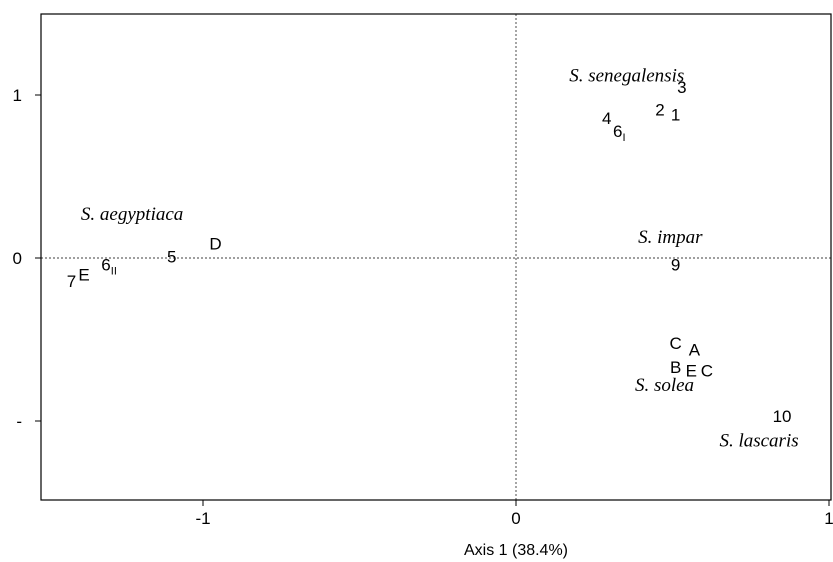  Describe the element at coordinates (670, 237) in the screenshot. I see `species-label-2: S. impar` at that location.